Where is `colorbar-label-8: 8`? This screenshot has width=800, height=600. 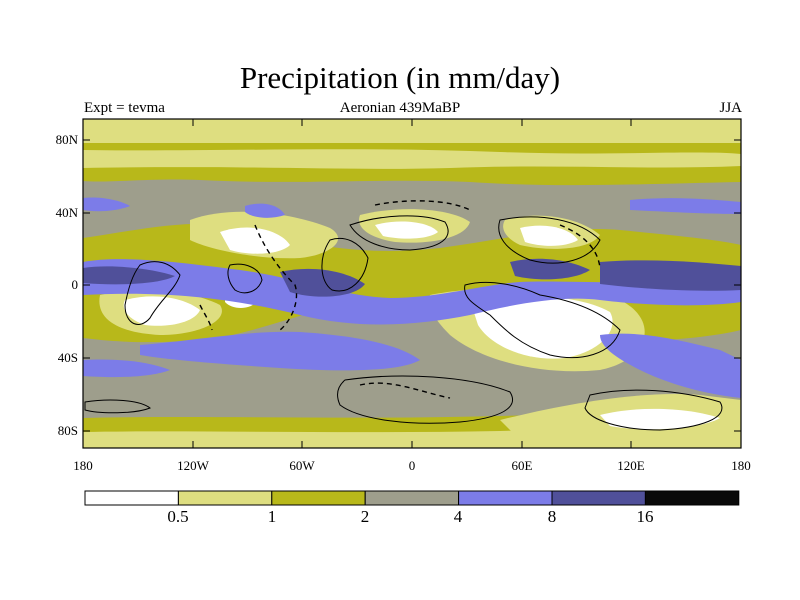 colorbar-label-8: 8 is located at coordinates (552, 516).